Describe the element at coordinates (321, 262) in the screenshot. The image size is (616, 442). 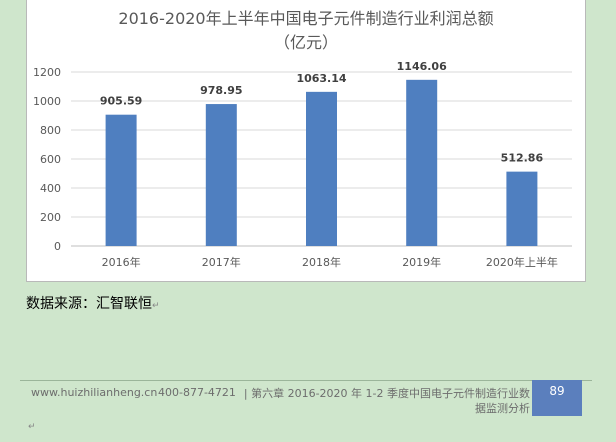
I see `x-tick-label: 2018年` at that location.